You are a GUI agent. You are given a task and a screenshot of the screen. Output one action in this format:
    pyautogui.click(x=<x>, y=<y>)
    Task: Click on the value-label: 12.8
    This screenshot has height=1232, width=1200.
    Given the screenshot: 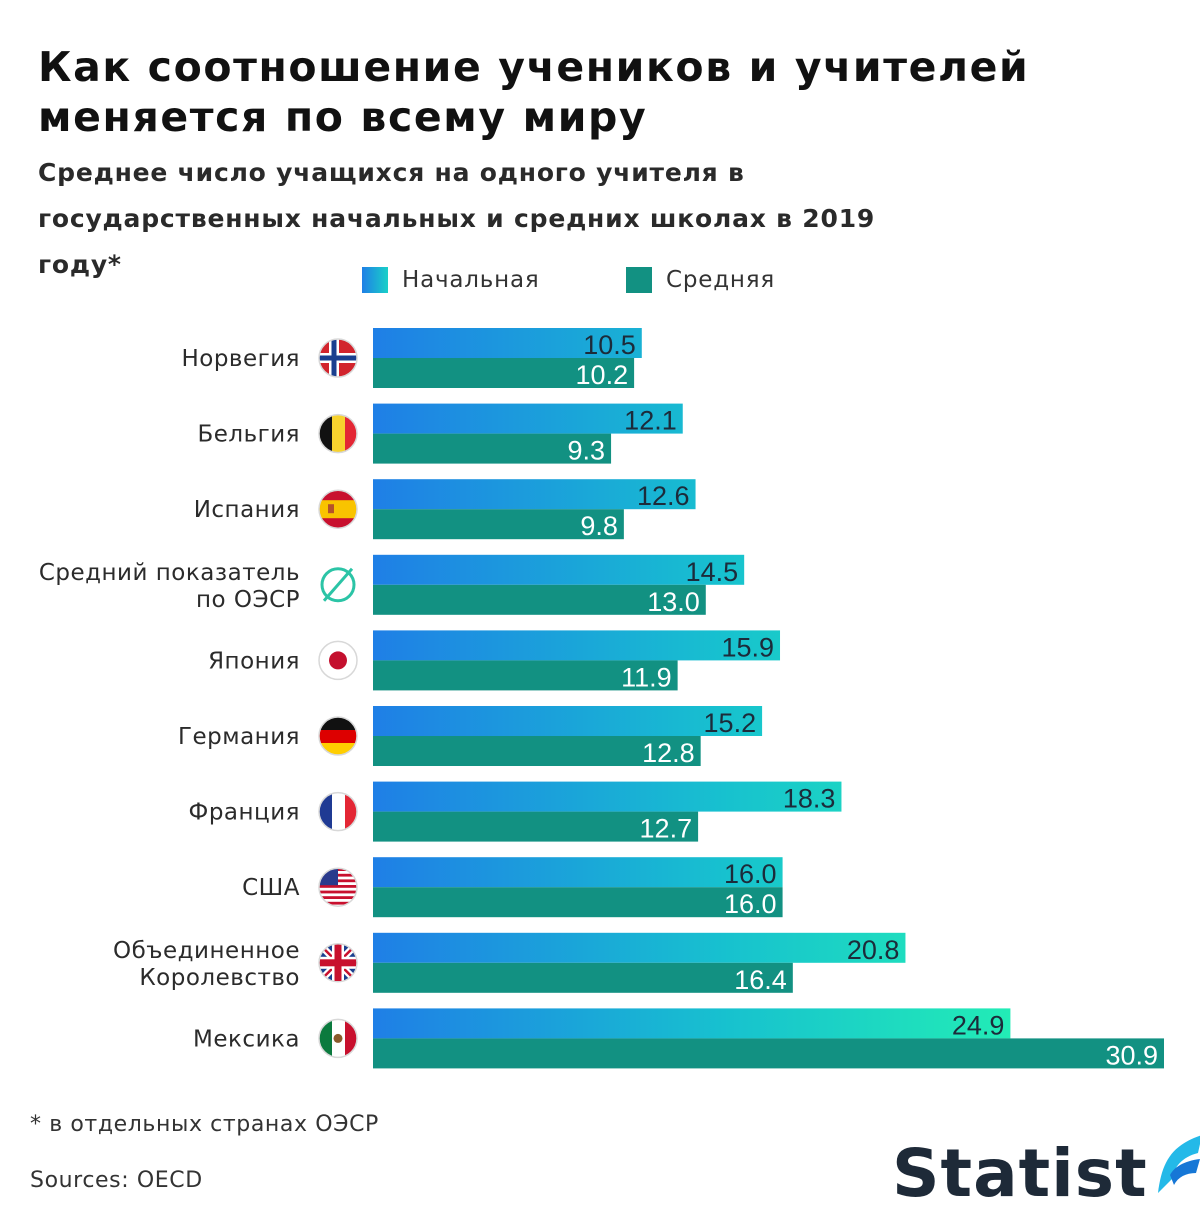 What is the action you would take?
    pyautogui.click(x=668, y=753)
    